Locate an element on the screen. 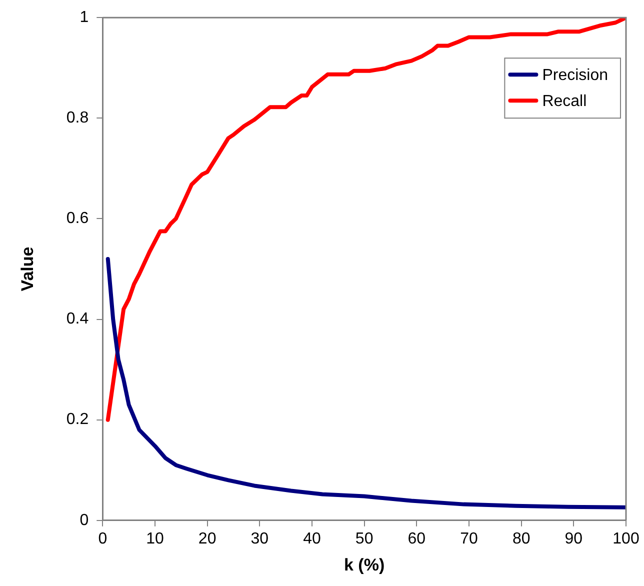  x-tick-label: 100 is located at coordinates (626, 539).